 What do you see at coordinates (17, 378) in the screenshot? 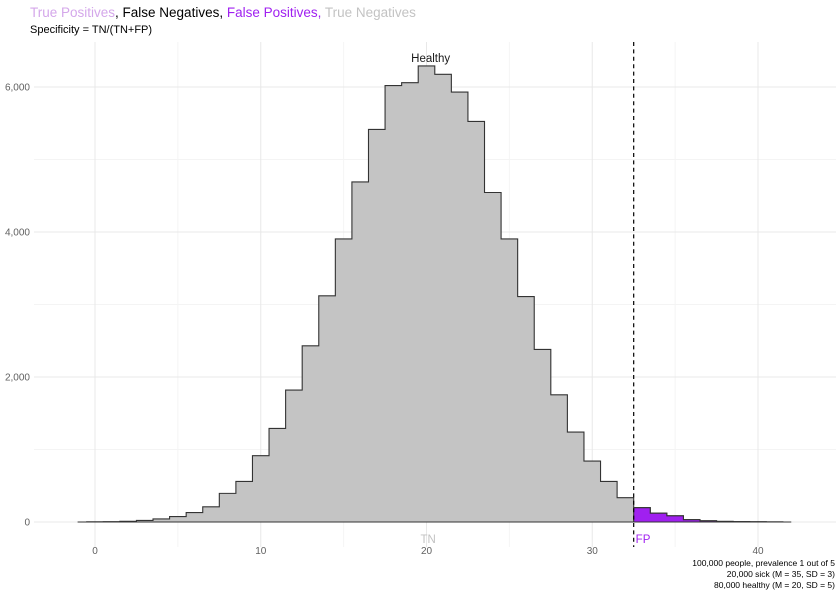
I see `y-tick-label: 2,000` at bounding box center [17, 378].